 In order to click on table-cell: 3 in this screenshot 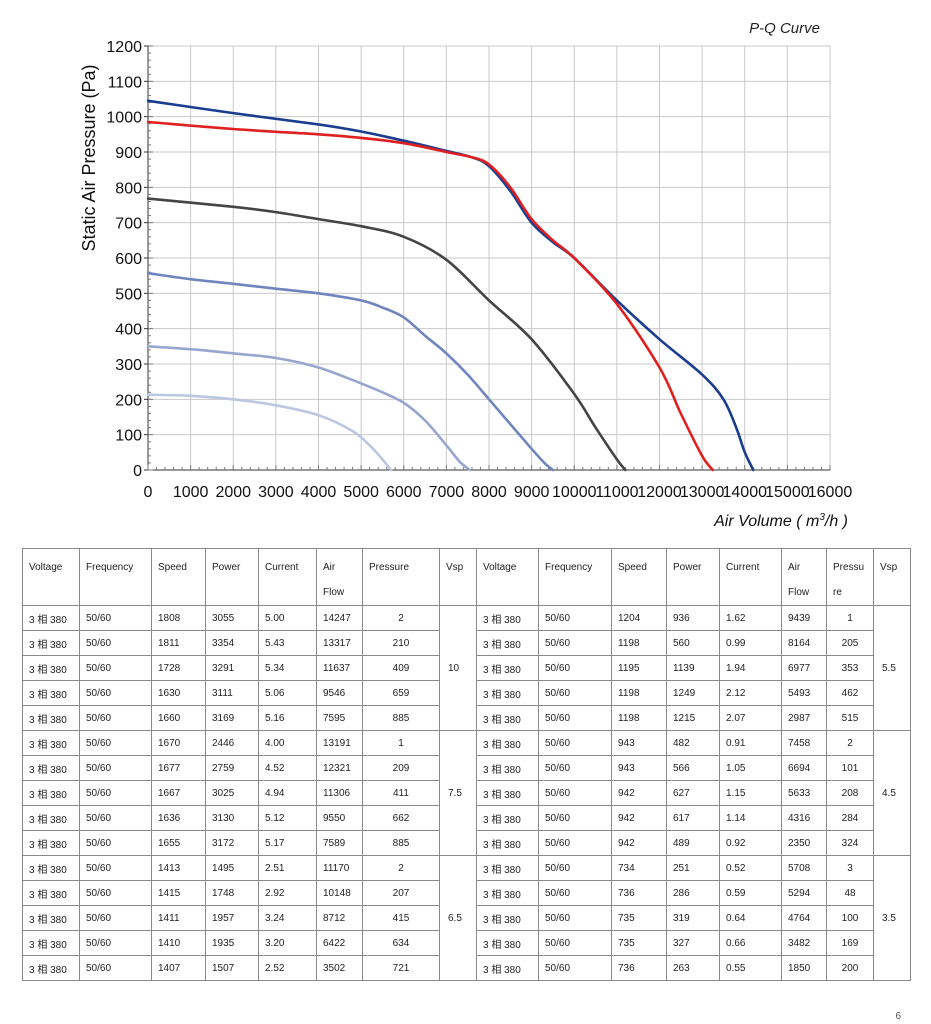, I will do `click(850, 868)`.